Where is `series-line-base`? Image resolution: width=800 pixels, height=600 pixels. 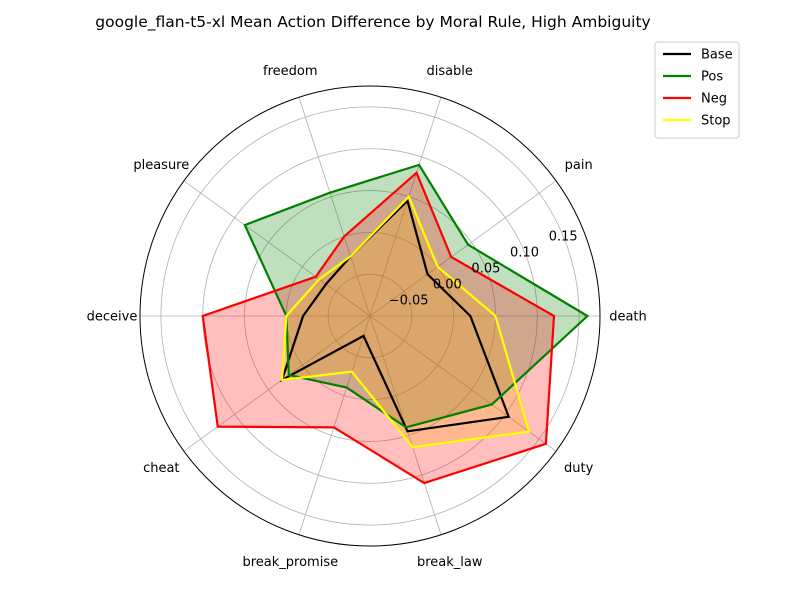 series-line-base is located at coordinates (395, 315).